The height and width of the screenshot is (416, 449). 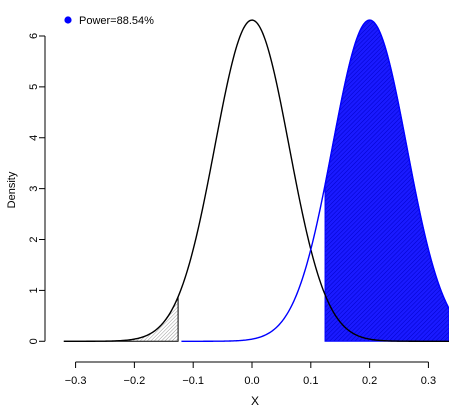 What do you see at coordinates (34, 36) in the screenshot?
I see `y-tick-label: 6` at bounding box center [34, 36].